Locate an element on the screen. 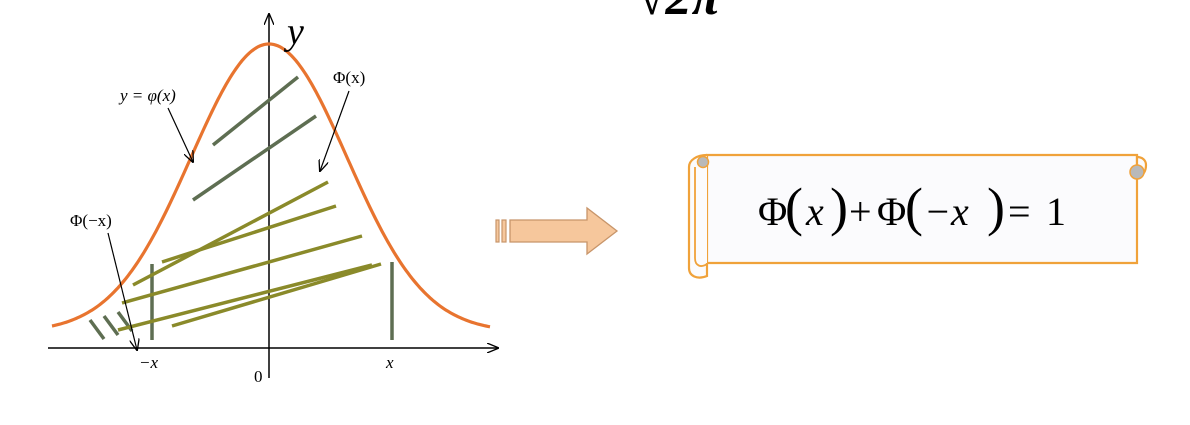 This screenshot has width=1190, height=425. phi-x-label: Φ(x) is located at coordinates (349, 77).